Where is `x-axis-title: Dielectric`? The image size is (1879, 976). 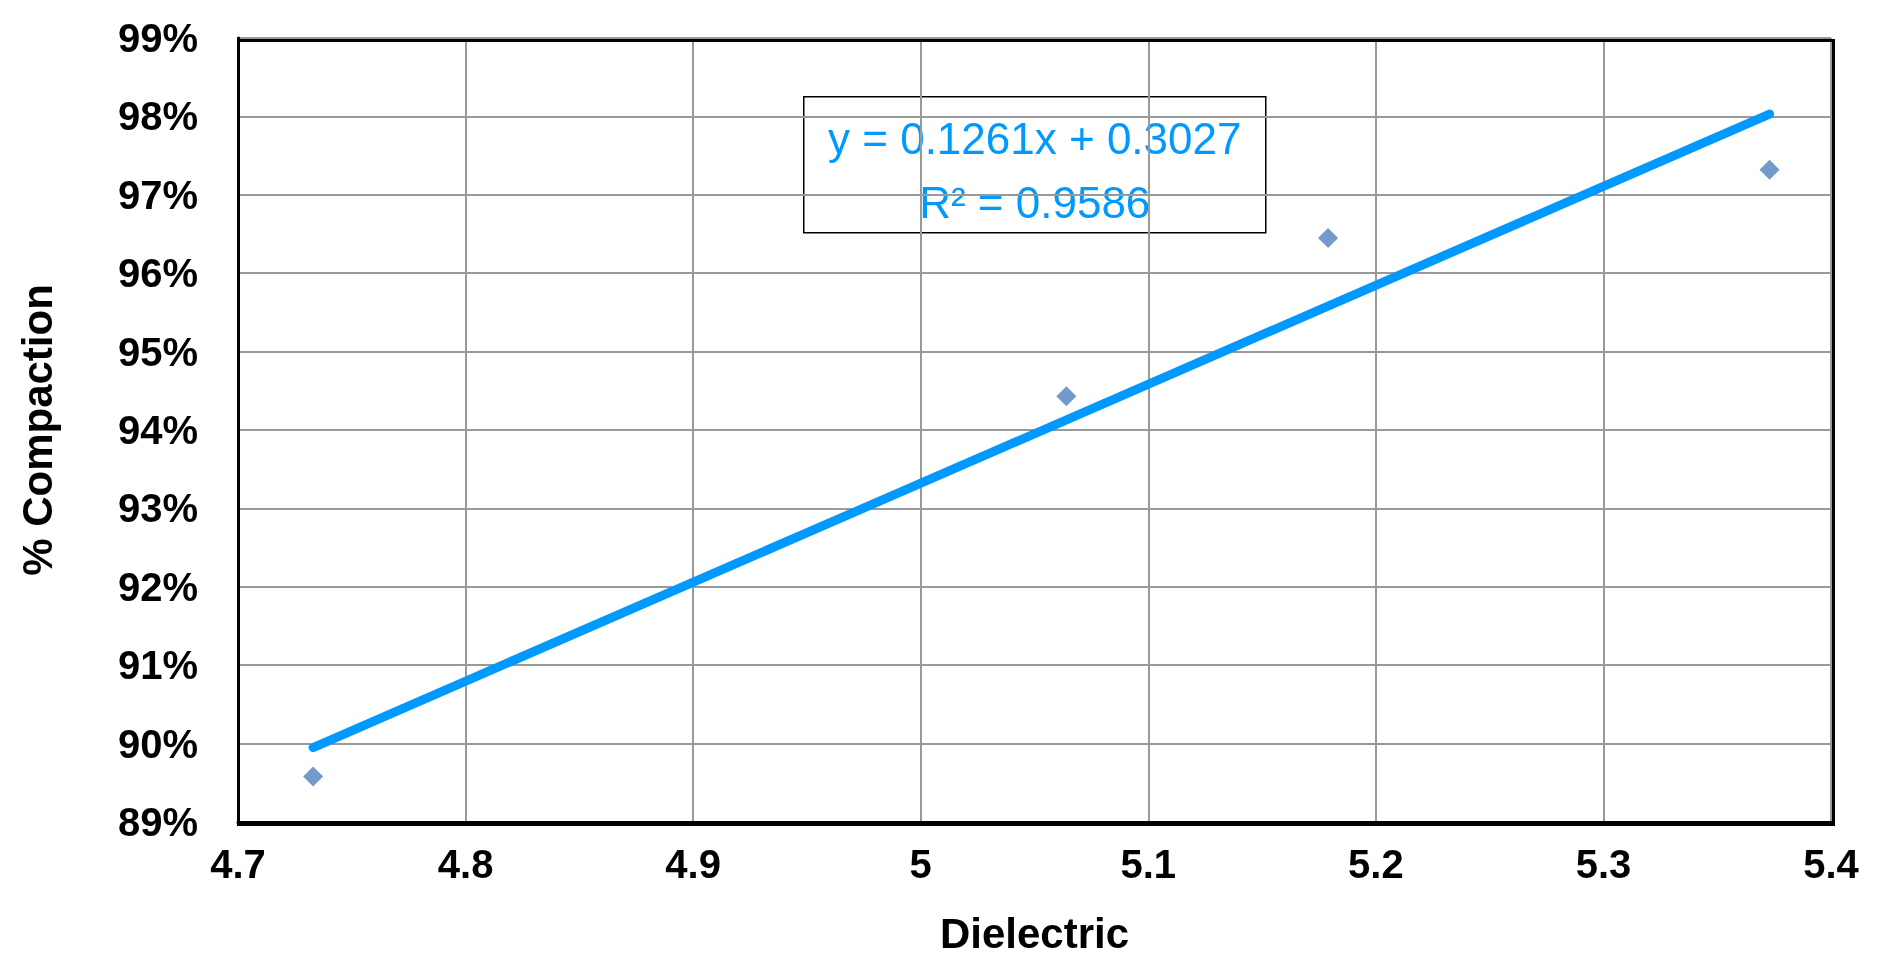 x-axis-title: Dielectric is located at coordinates (1034, 933).